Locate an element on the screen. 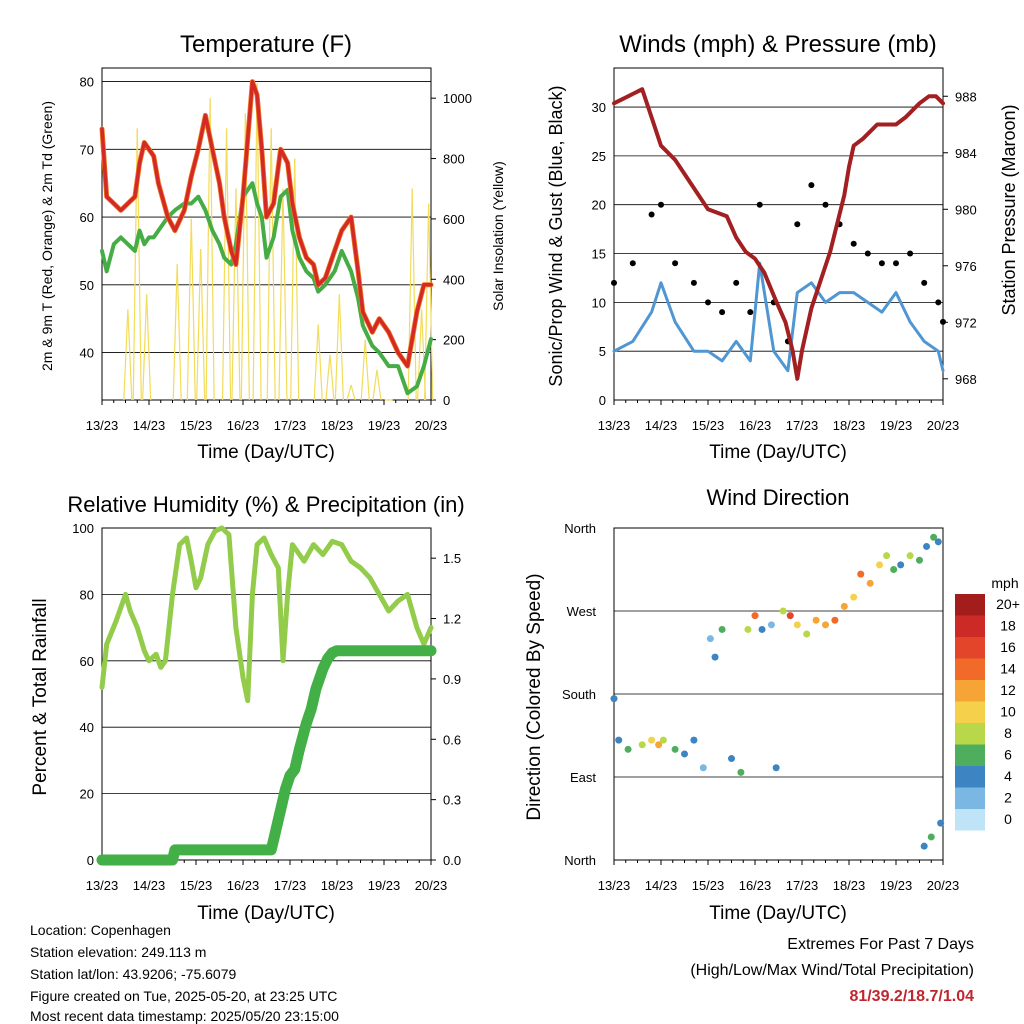  winds-y-label-left: Sonic/Prop Wind & Gust (Blue, Black) is located at coordinates (556, 235).